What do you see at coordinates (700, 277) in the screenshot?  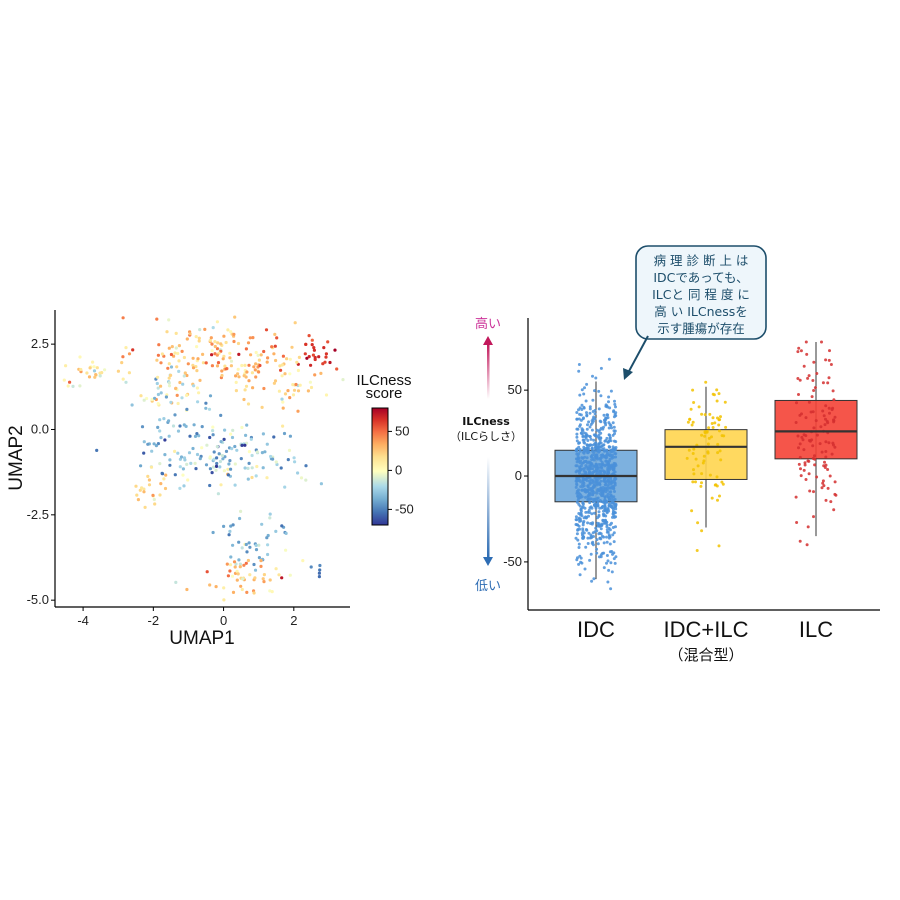 I see `callout-line-2: IDCであっても、` at bounding box center [700, 277].